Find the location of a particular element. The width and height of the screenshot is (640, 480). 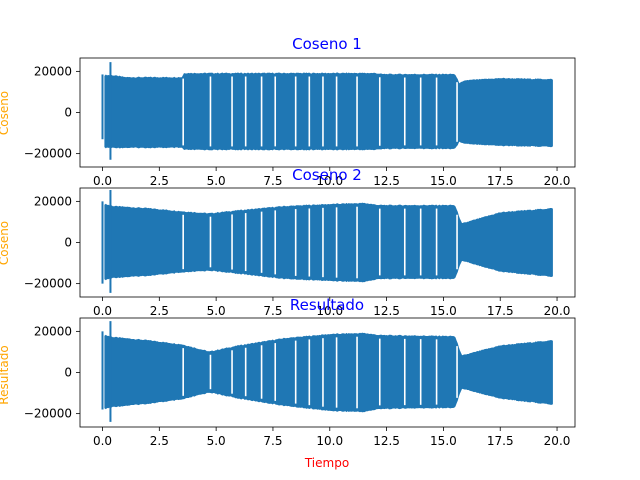

subplot-1-title: Coseno 1 is located at coordinates (327, 44).